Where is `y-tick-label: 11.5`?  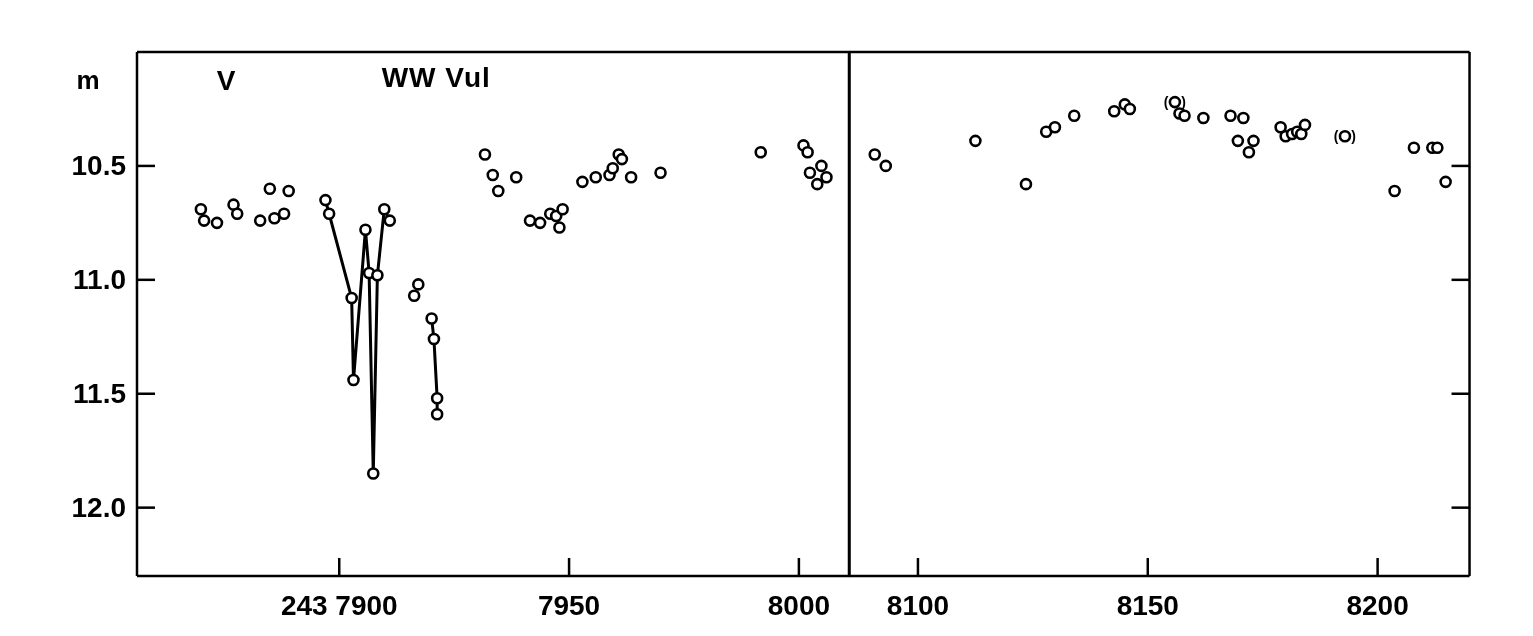
y-tick-label: 11.5 is located at coordinates (99, 394).